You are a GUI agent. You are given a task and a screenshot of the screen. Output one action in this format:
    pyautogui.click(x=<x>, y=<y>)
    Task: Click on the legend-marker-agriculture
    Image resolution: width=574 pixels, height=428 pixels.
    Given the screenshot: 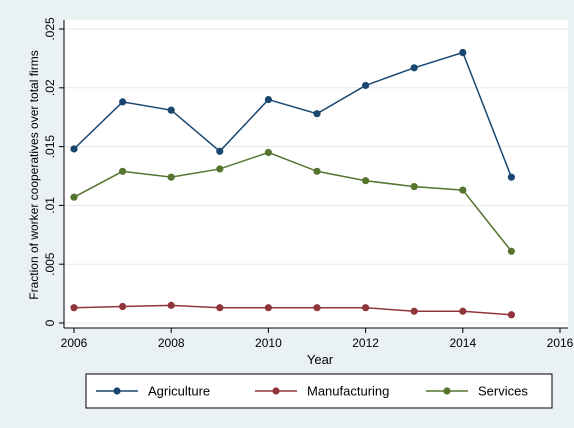 What is the action you would take?
    pyautogui.click(x=117, y=391)
    